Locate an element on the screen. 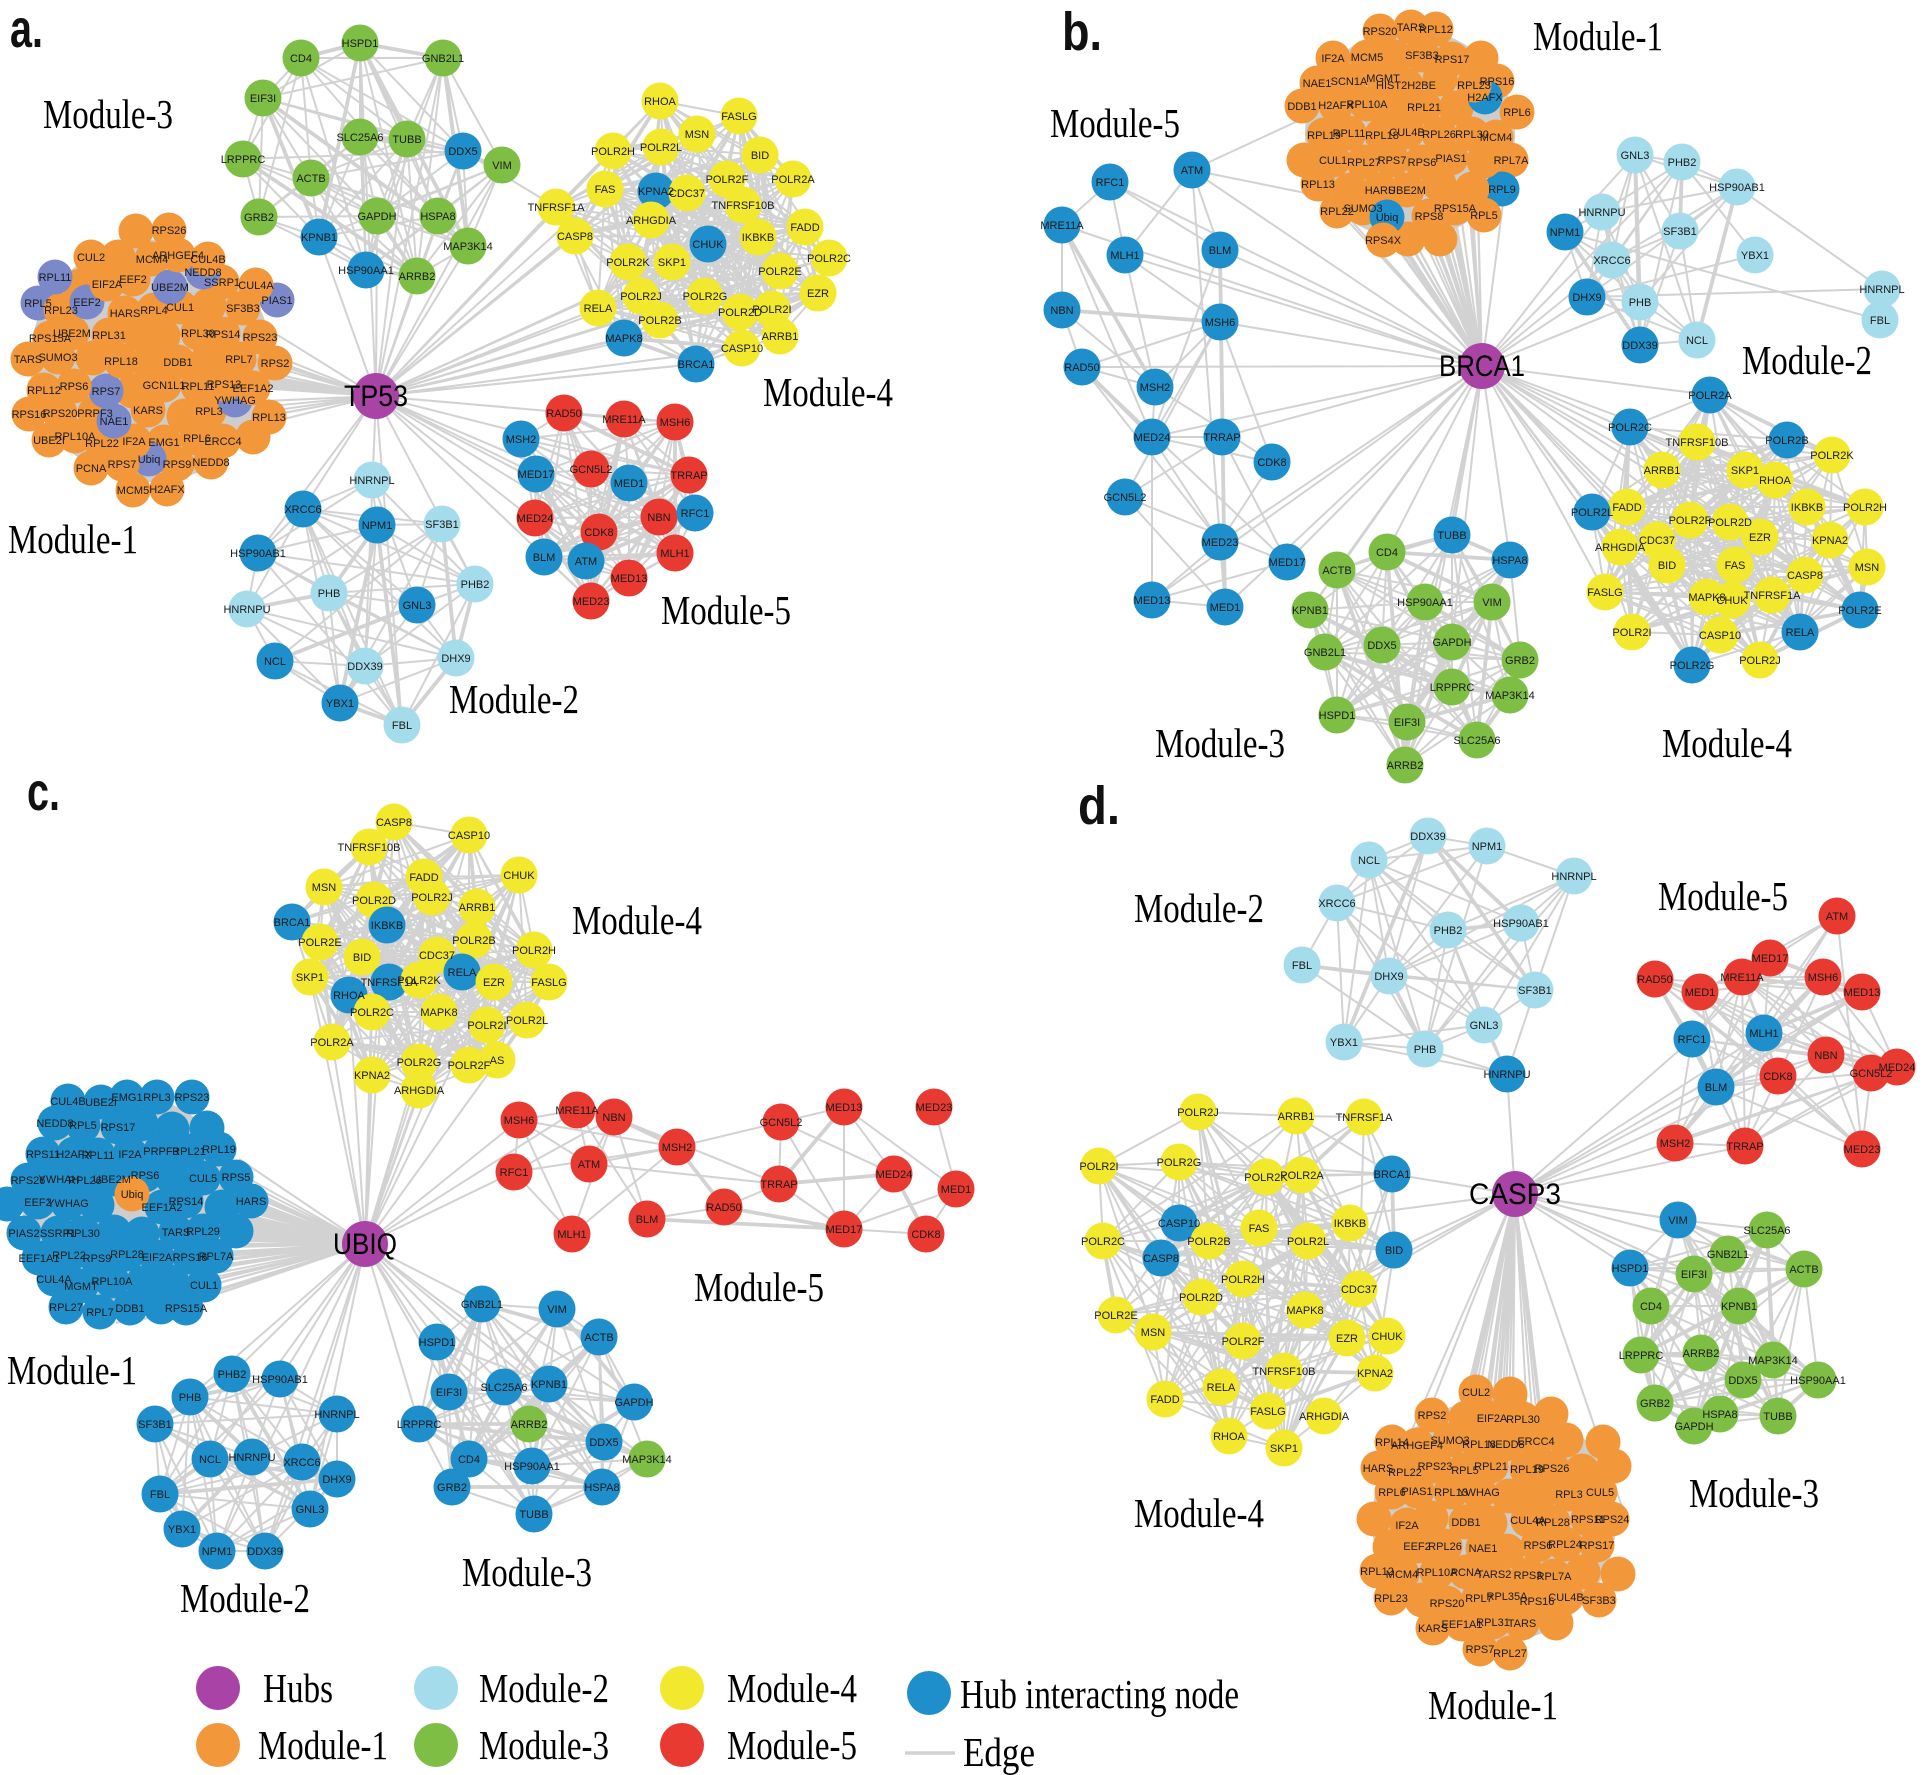  svg-text: H2AFX is located at coordinates (1485, 98).